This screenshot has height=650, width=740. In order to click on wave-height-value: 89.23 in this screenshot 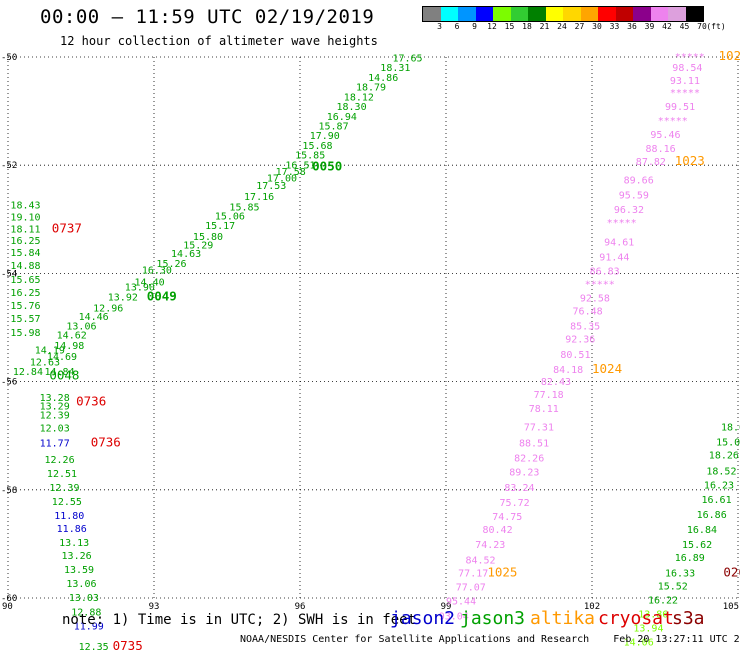, I will do `click(524, 473)`.